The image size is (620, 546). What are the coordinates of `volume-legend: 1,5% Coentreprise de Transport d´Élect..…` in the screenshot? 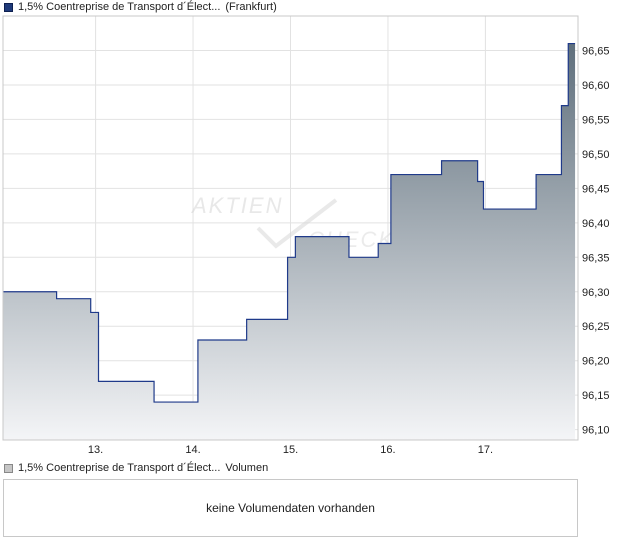 It's located at (136, 468).